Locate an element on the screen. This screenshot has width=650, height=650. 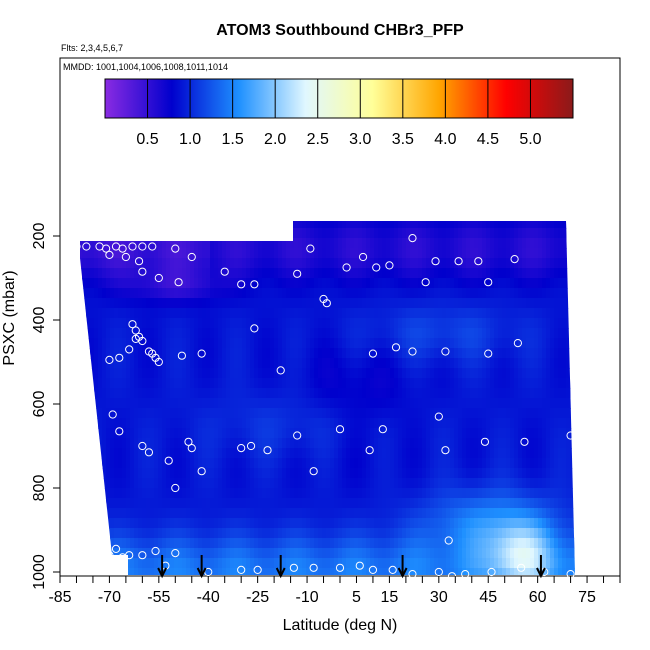
x-axis-label: Latitude (deg N) is located at coordinates (340, 625).